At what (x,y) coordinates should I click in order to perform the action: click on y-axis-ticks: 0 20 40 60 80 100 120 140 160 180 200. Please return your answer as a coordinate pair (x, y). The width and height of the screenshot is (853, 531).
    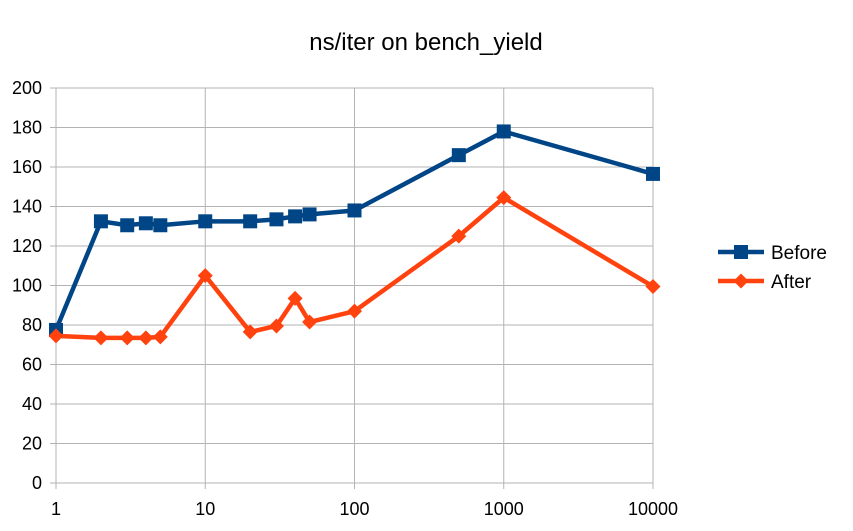
    Looking at the image, I should click on (34, 285).